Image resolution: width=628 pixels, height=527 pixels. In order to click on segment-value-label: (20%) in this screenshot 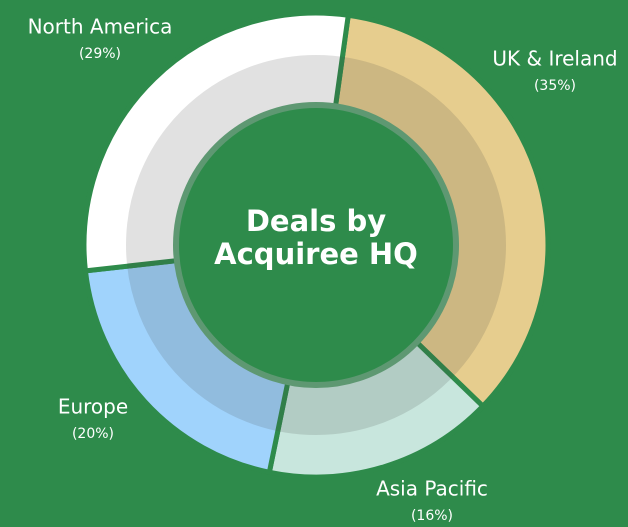, I will do `click(93, 434)`.